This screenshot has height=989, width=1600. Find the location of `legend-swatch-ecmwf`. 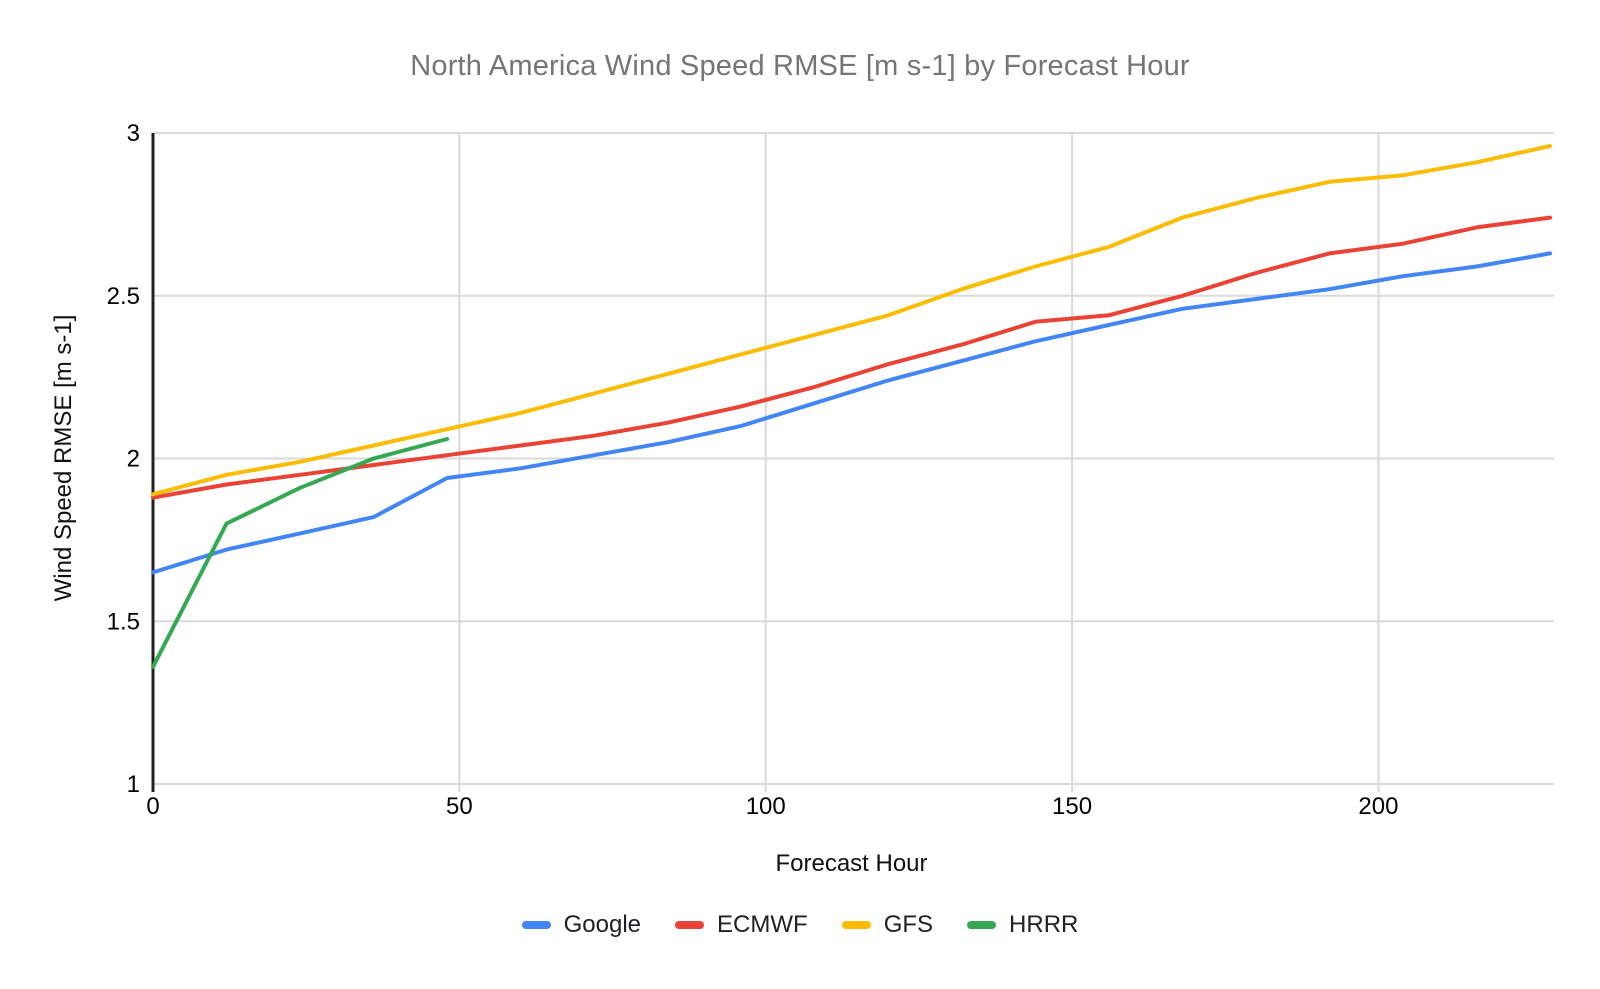

legend-swatch-ecmwf is located at coordinates (690, 925).